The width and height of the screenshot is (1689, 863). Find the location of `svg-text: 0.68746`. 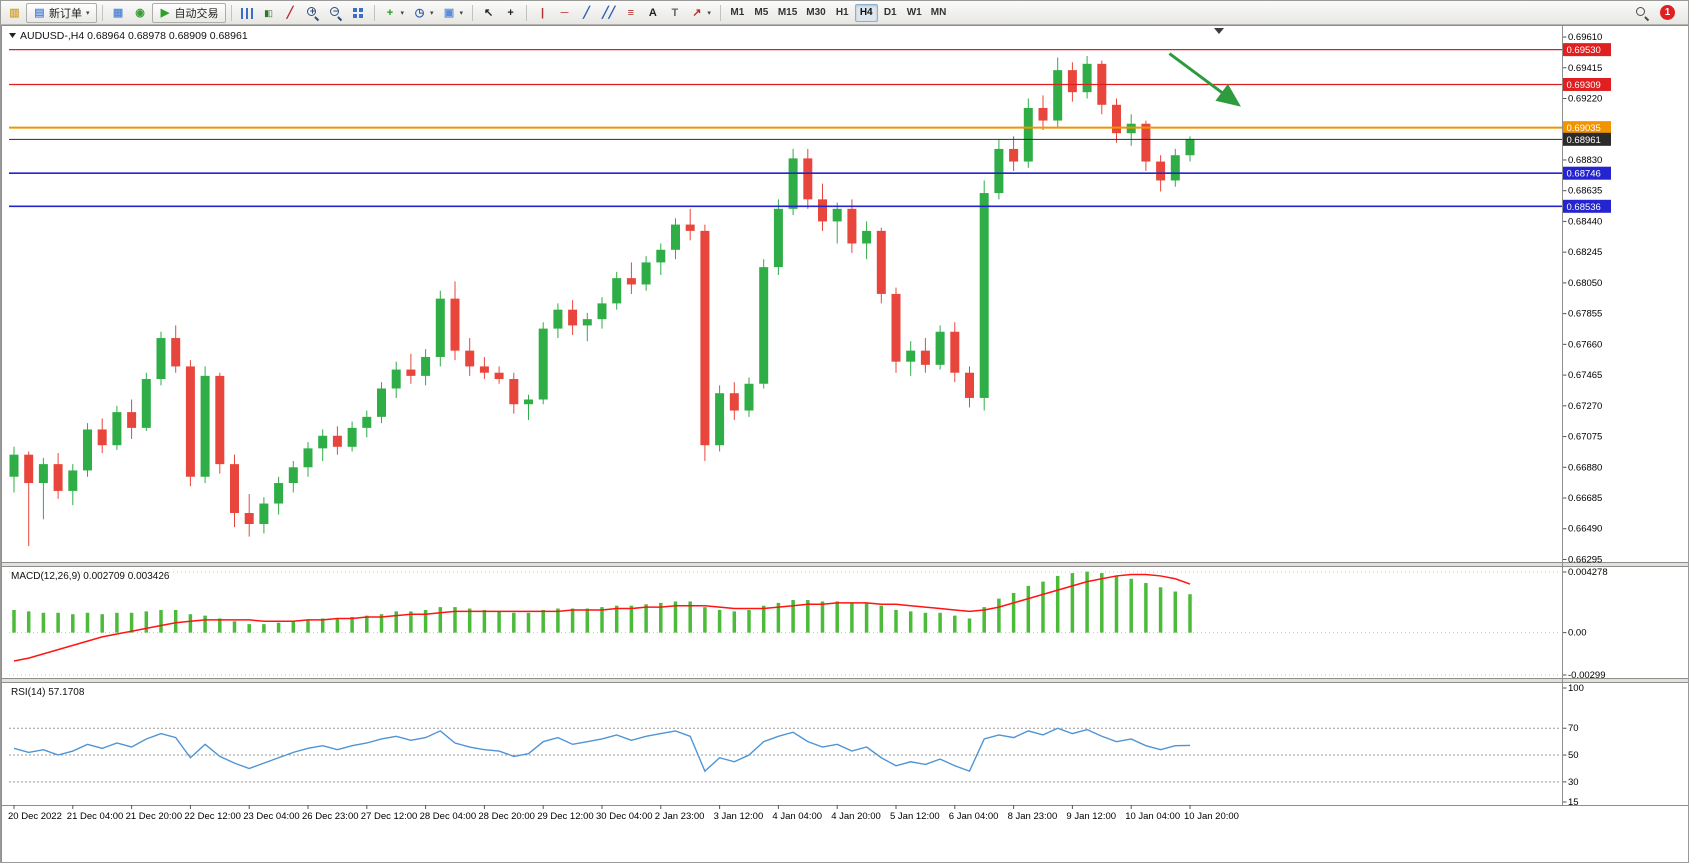

svg-text: 0.68746 is located at coordinates (1584, 174).